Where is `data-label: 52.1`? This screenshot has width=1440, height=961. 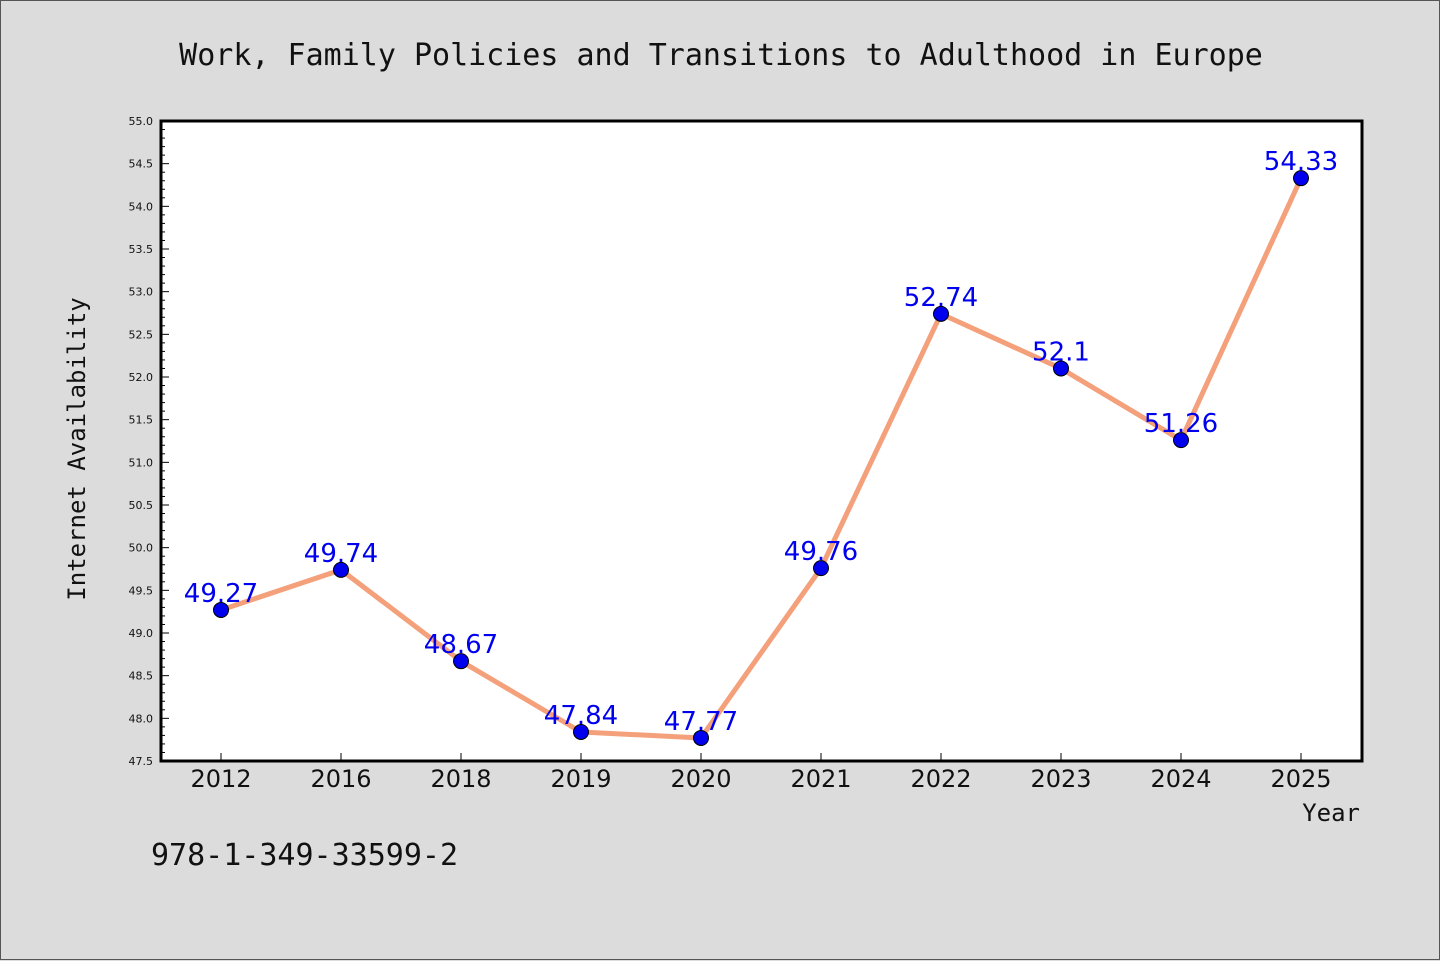
data-label: 52.1 is located at coordinates (1061, 352).